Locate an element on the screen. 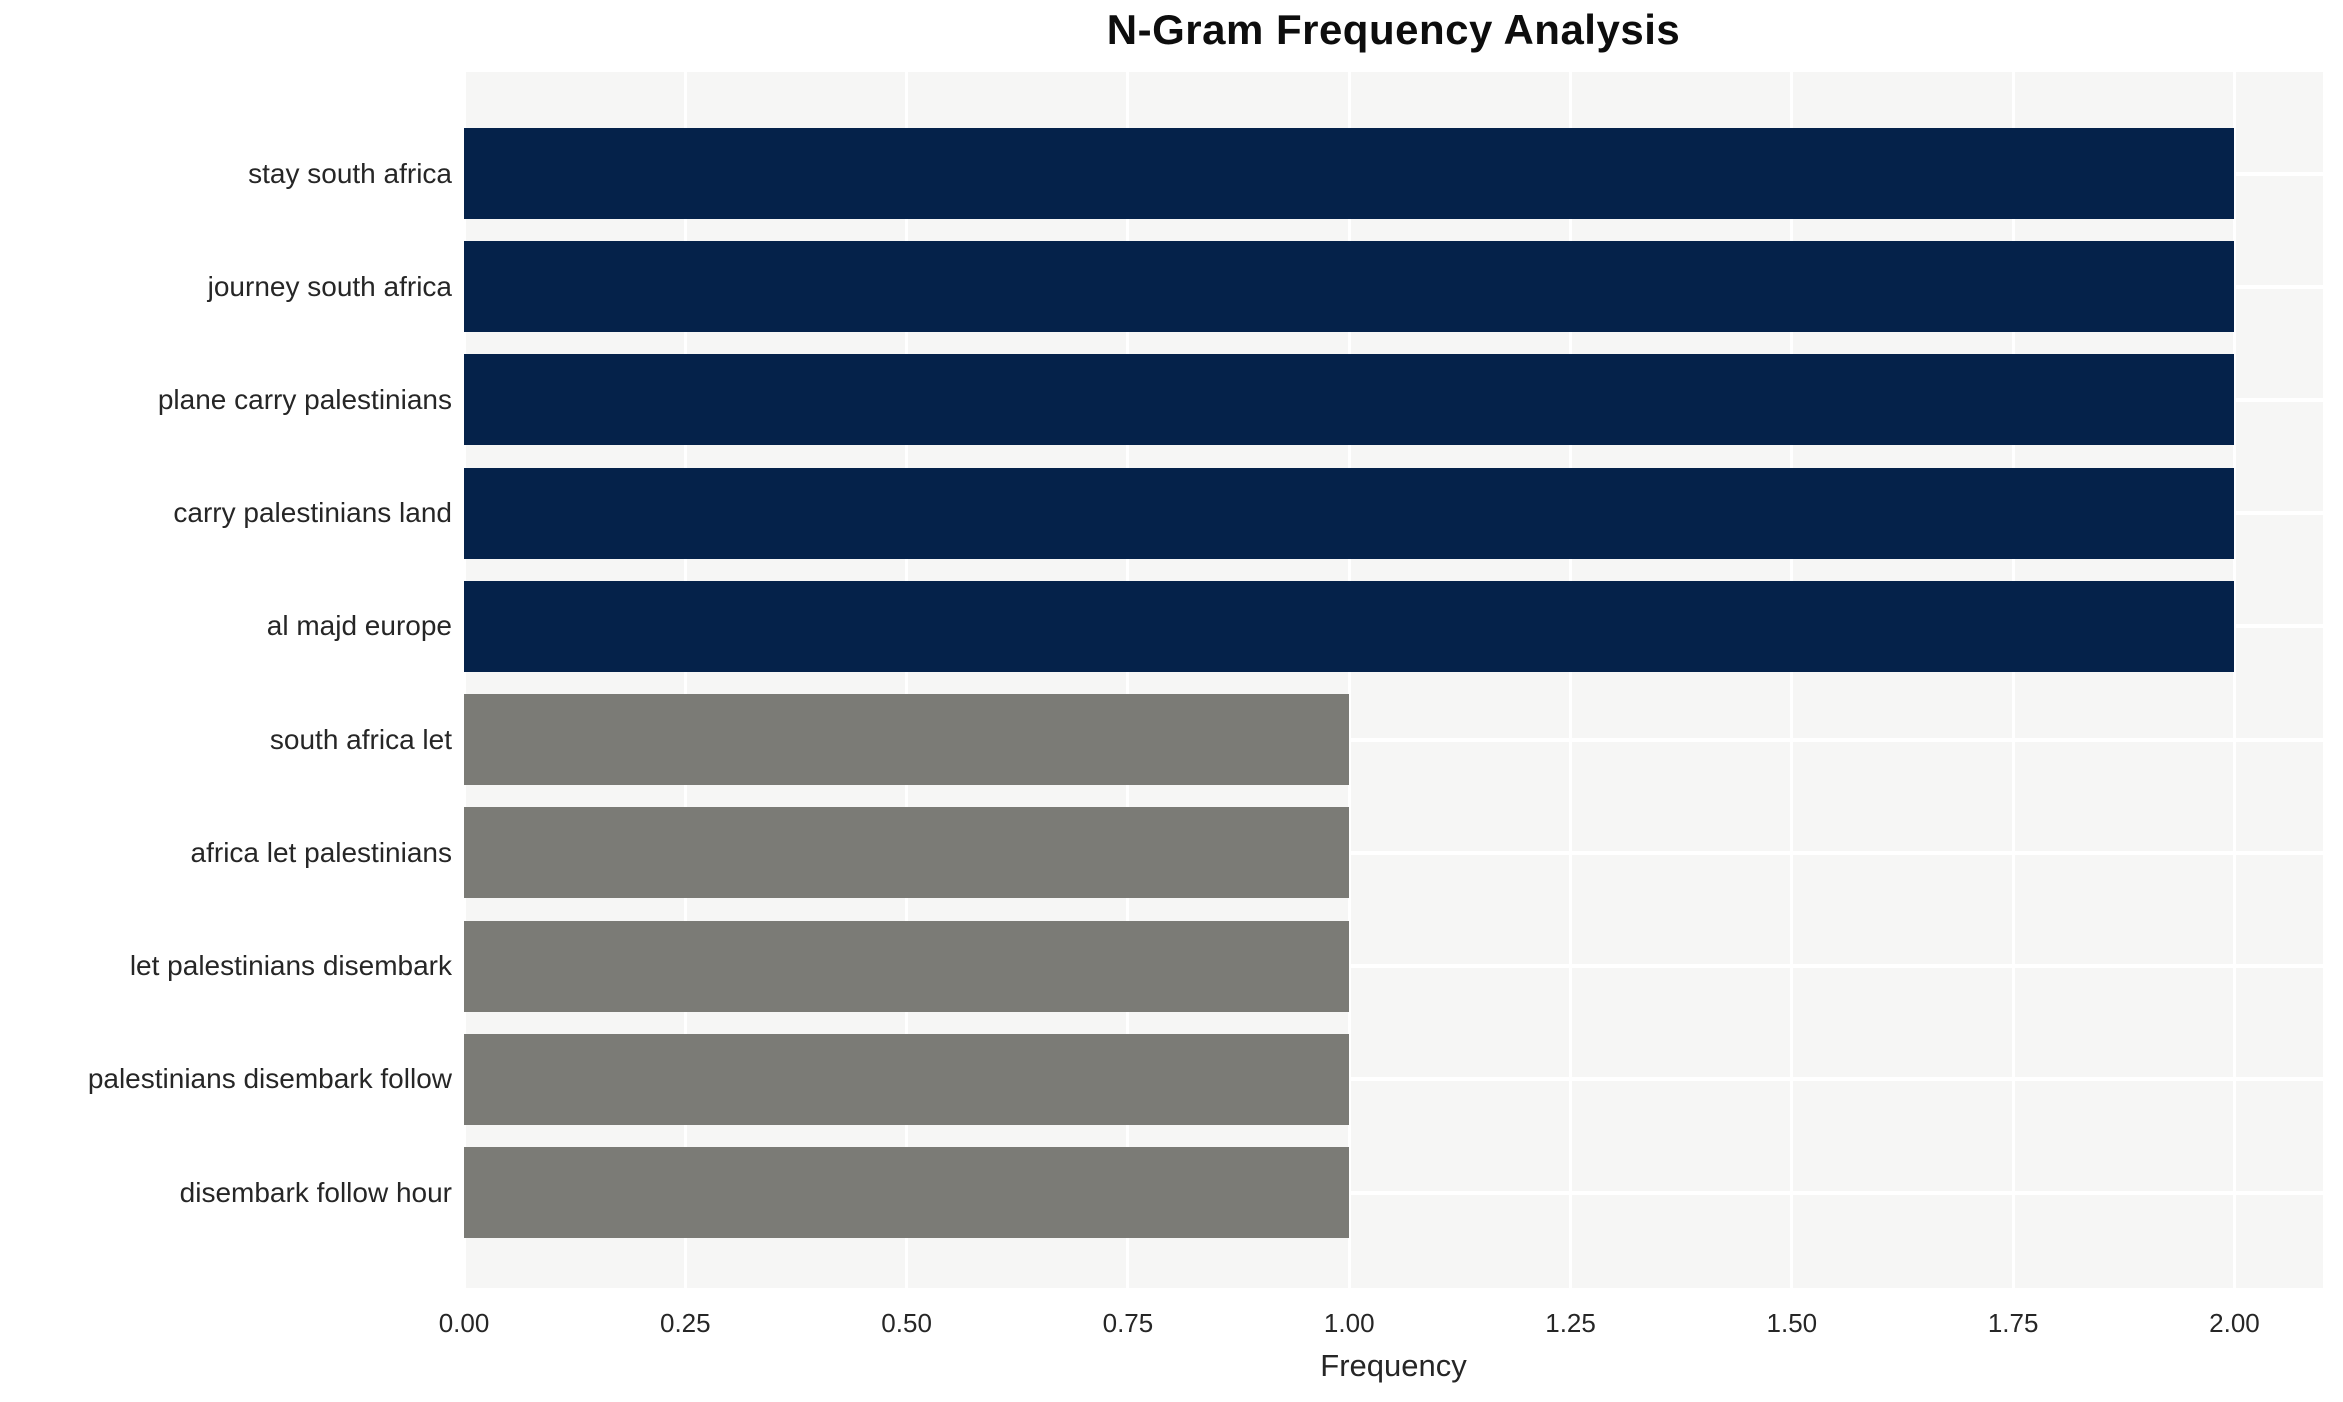 The width and height of the screenshot is (2343, 1402). bar-carry-palestinians-land is located at coordinates (1349, 513).